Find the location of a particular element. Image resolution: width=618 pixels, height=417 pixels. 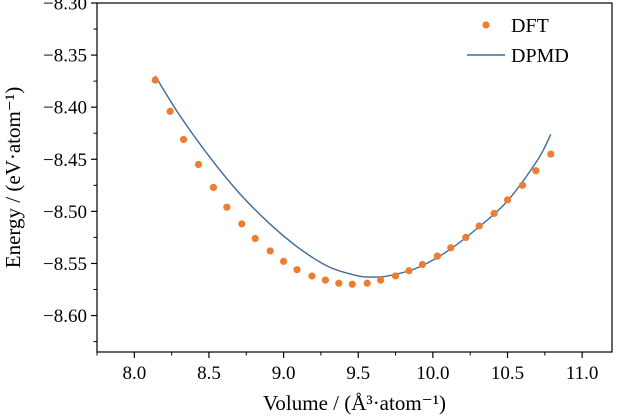

x-tick-label: 9.0 is located at coordinates (284, 373).